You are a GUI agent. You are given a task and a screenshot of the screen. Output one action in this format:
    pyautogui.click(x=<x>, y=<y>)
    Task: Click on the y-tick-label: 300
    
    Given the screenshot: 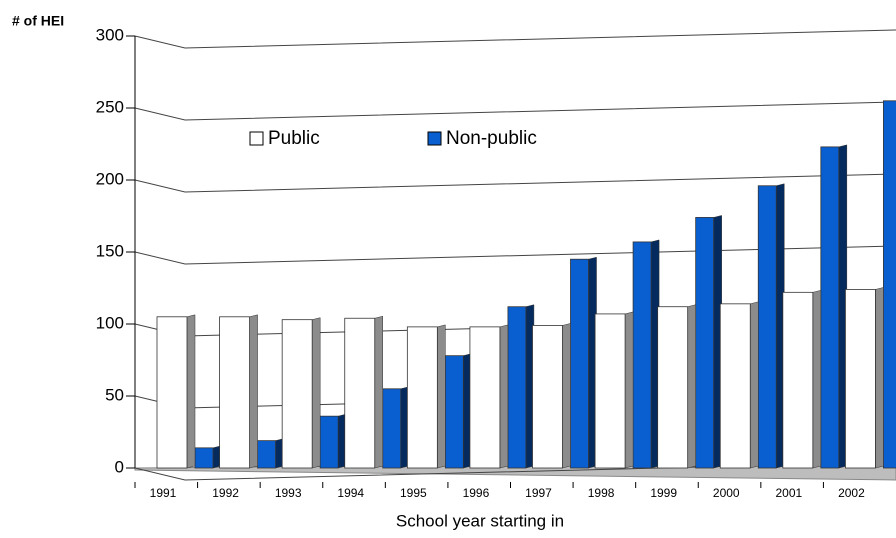 What is the action you would take?
    pyautogui.click(x=110, y=34)
    